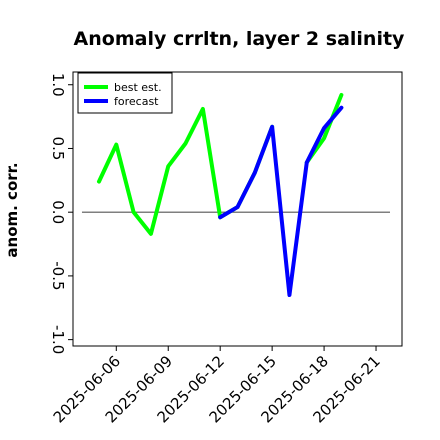  I want to click on y-tick-label: -1.0, so click(58, 339).